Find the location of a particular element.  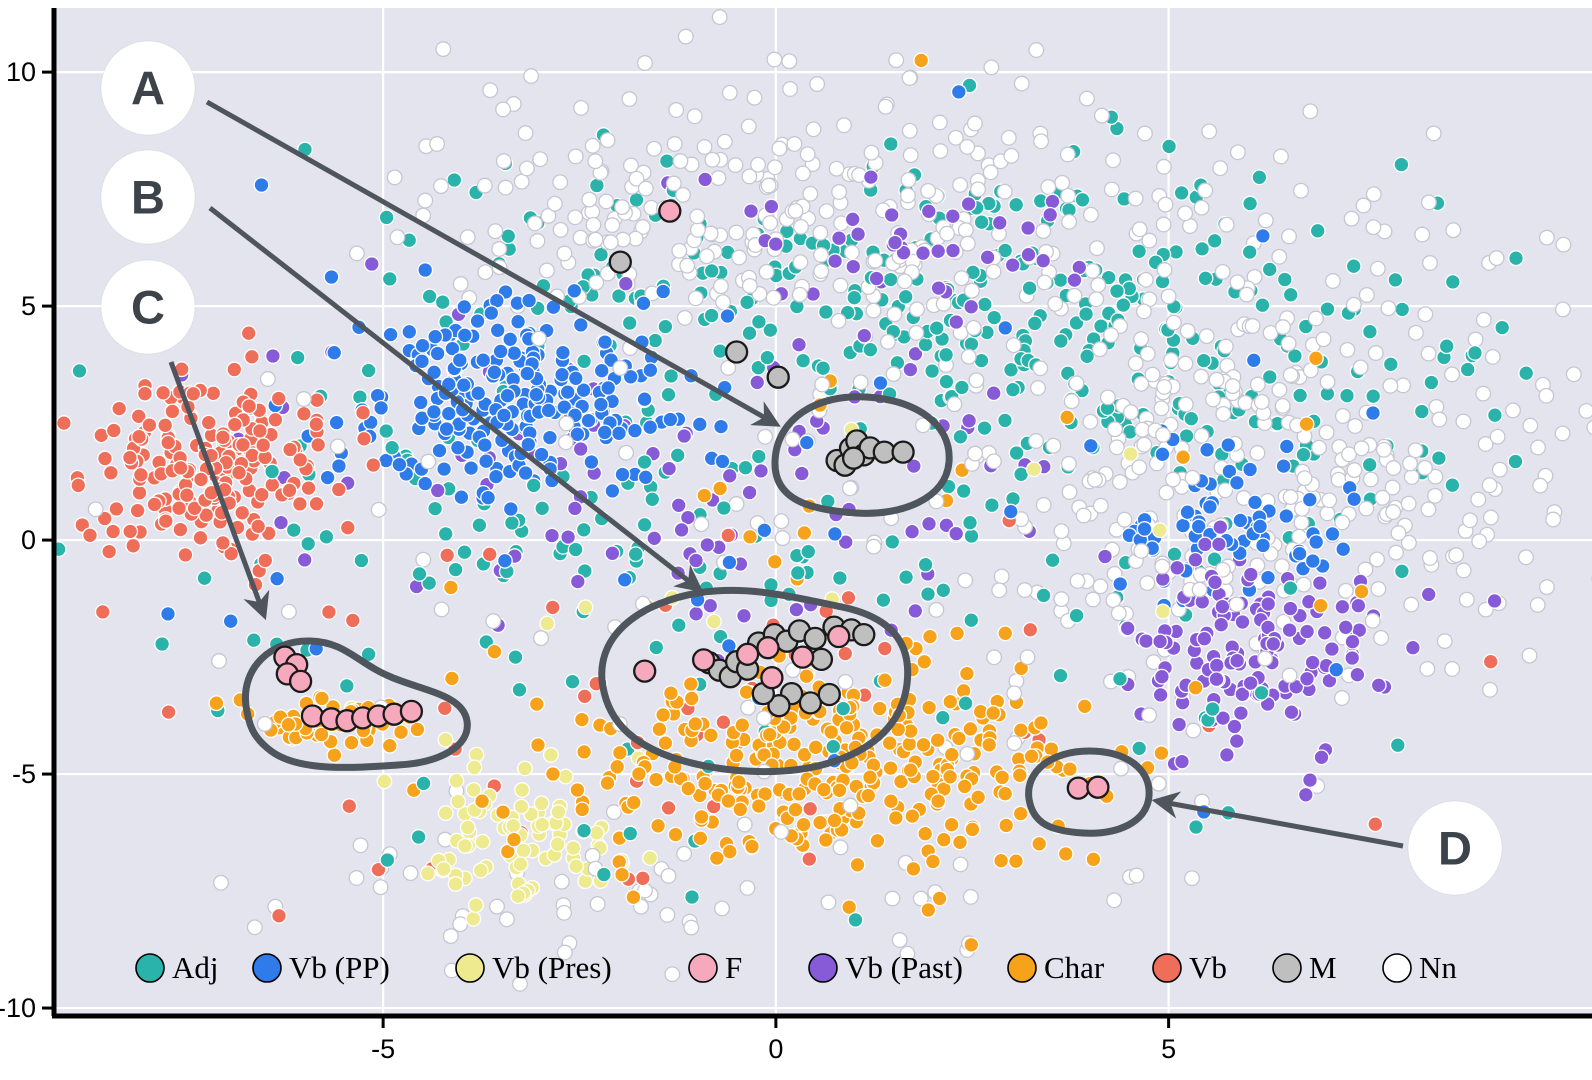

legend-label: Adj is located at coordinates (195, 967).